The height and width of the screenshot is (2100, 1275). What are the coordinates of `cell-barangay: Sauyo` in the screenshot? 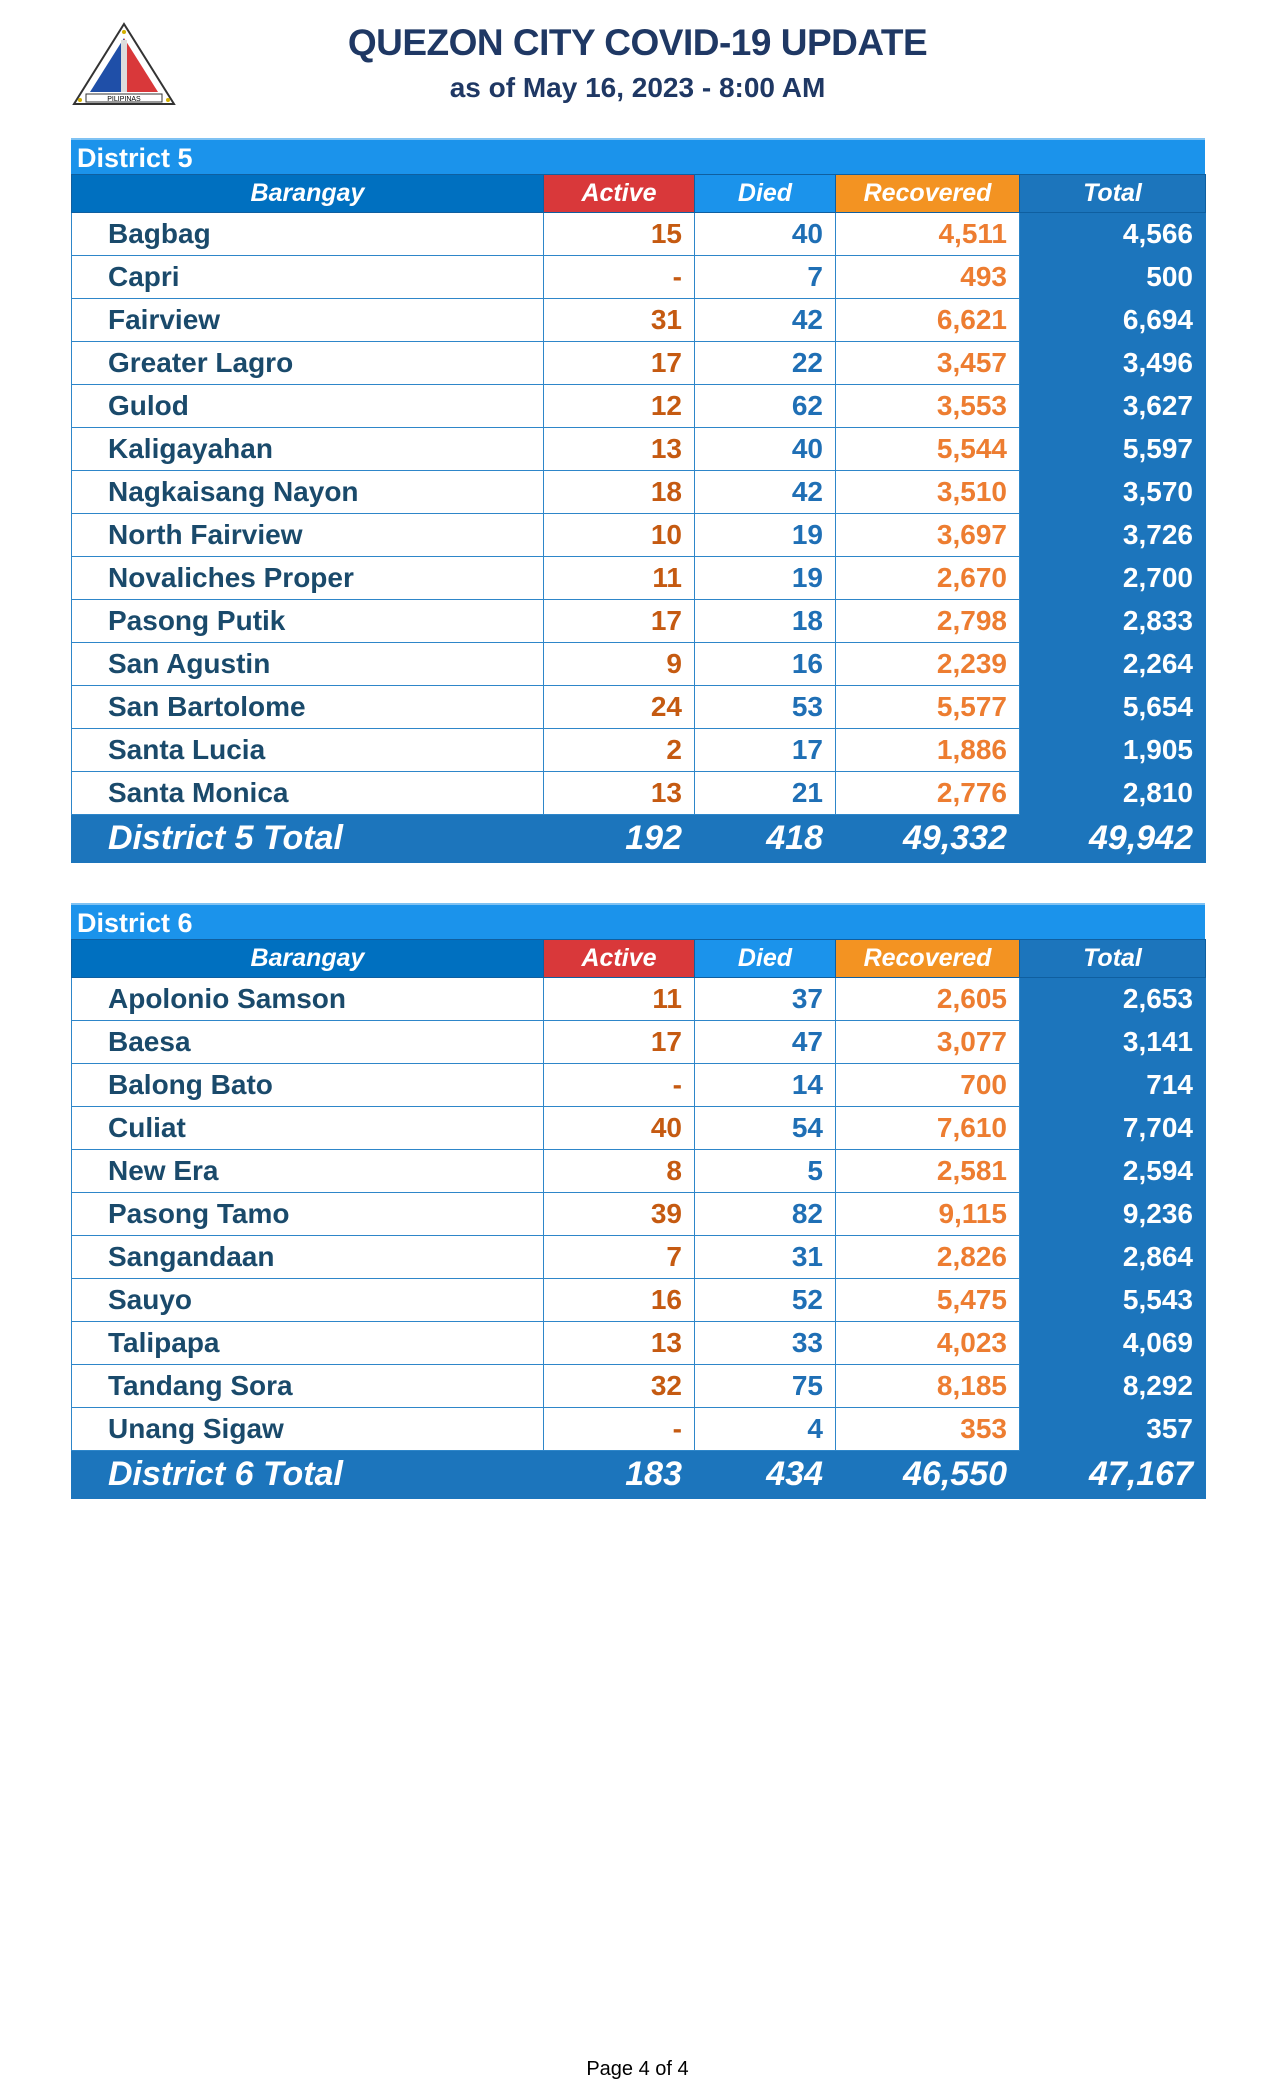 It's located at (307, 1300).